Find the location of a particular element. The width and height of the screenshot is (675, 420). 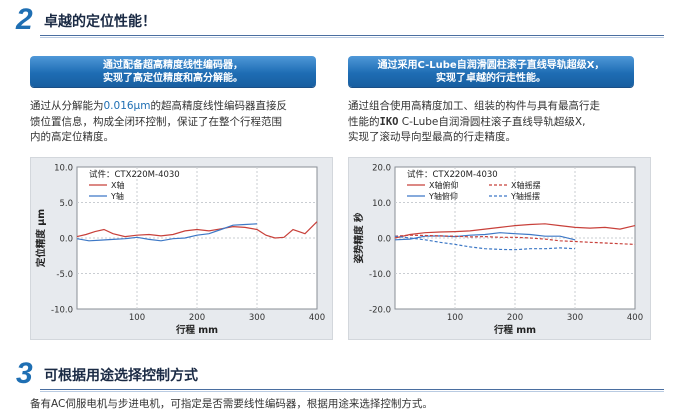

text: C-Lube自润滑圆柱滚子直线导轨超级X, is located at coordinates (492, 121).